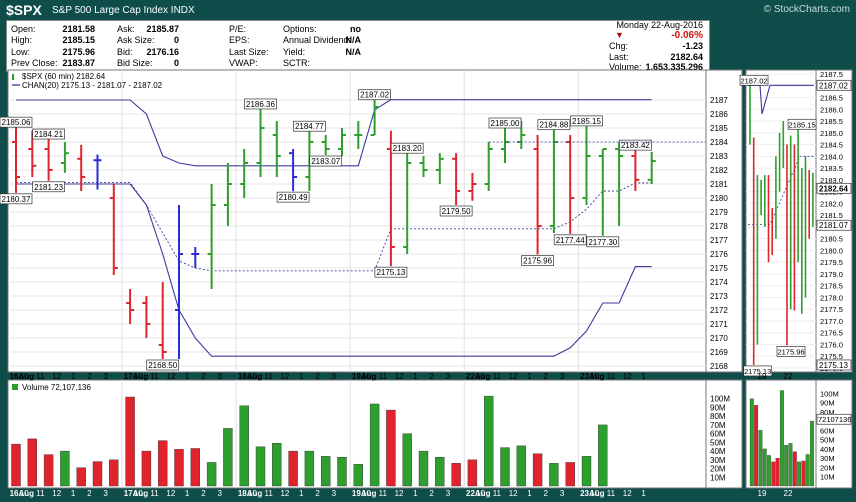 This screenshot has width=856, height=502. I want to click on channel-mid-line, so click(334, 227).